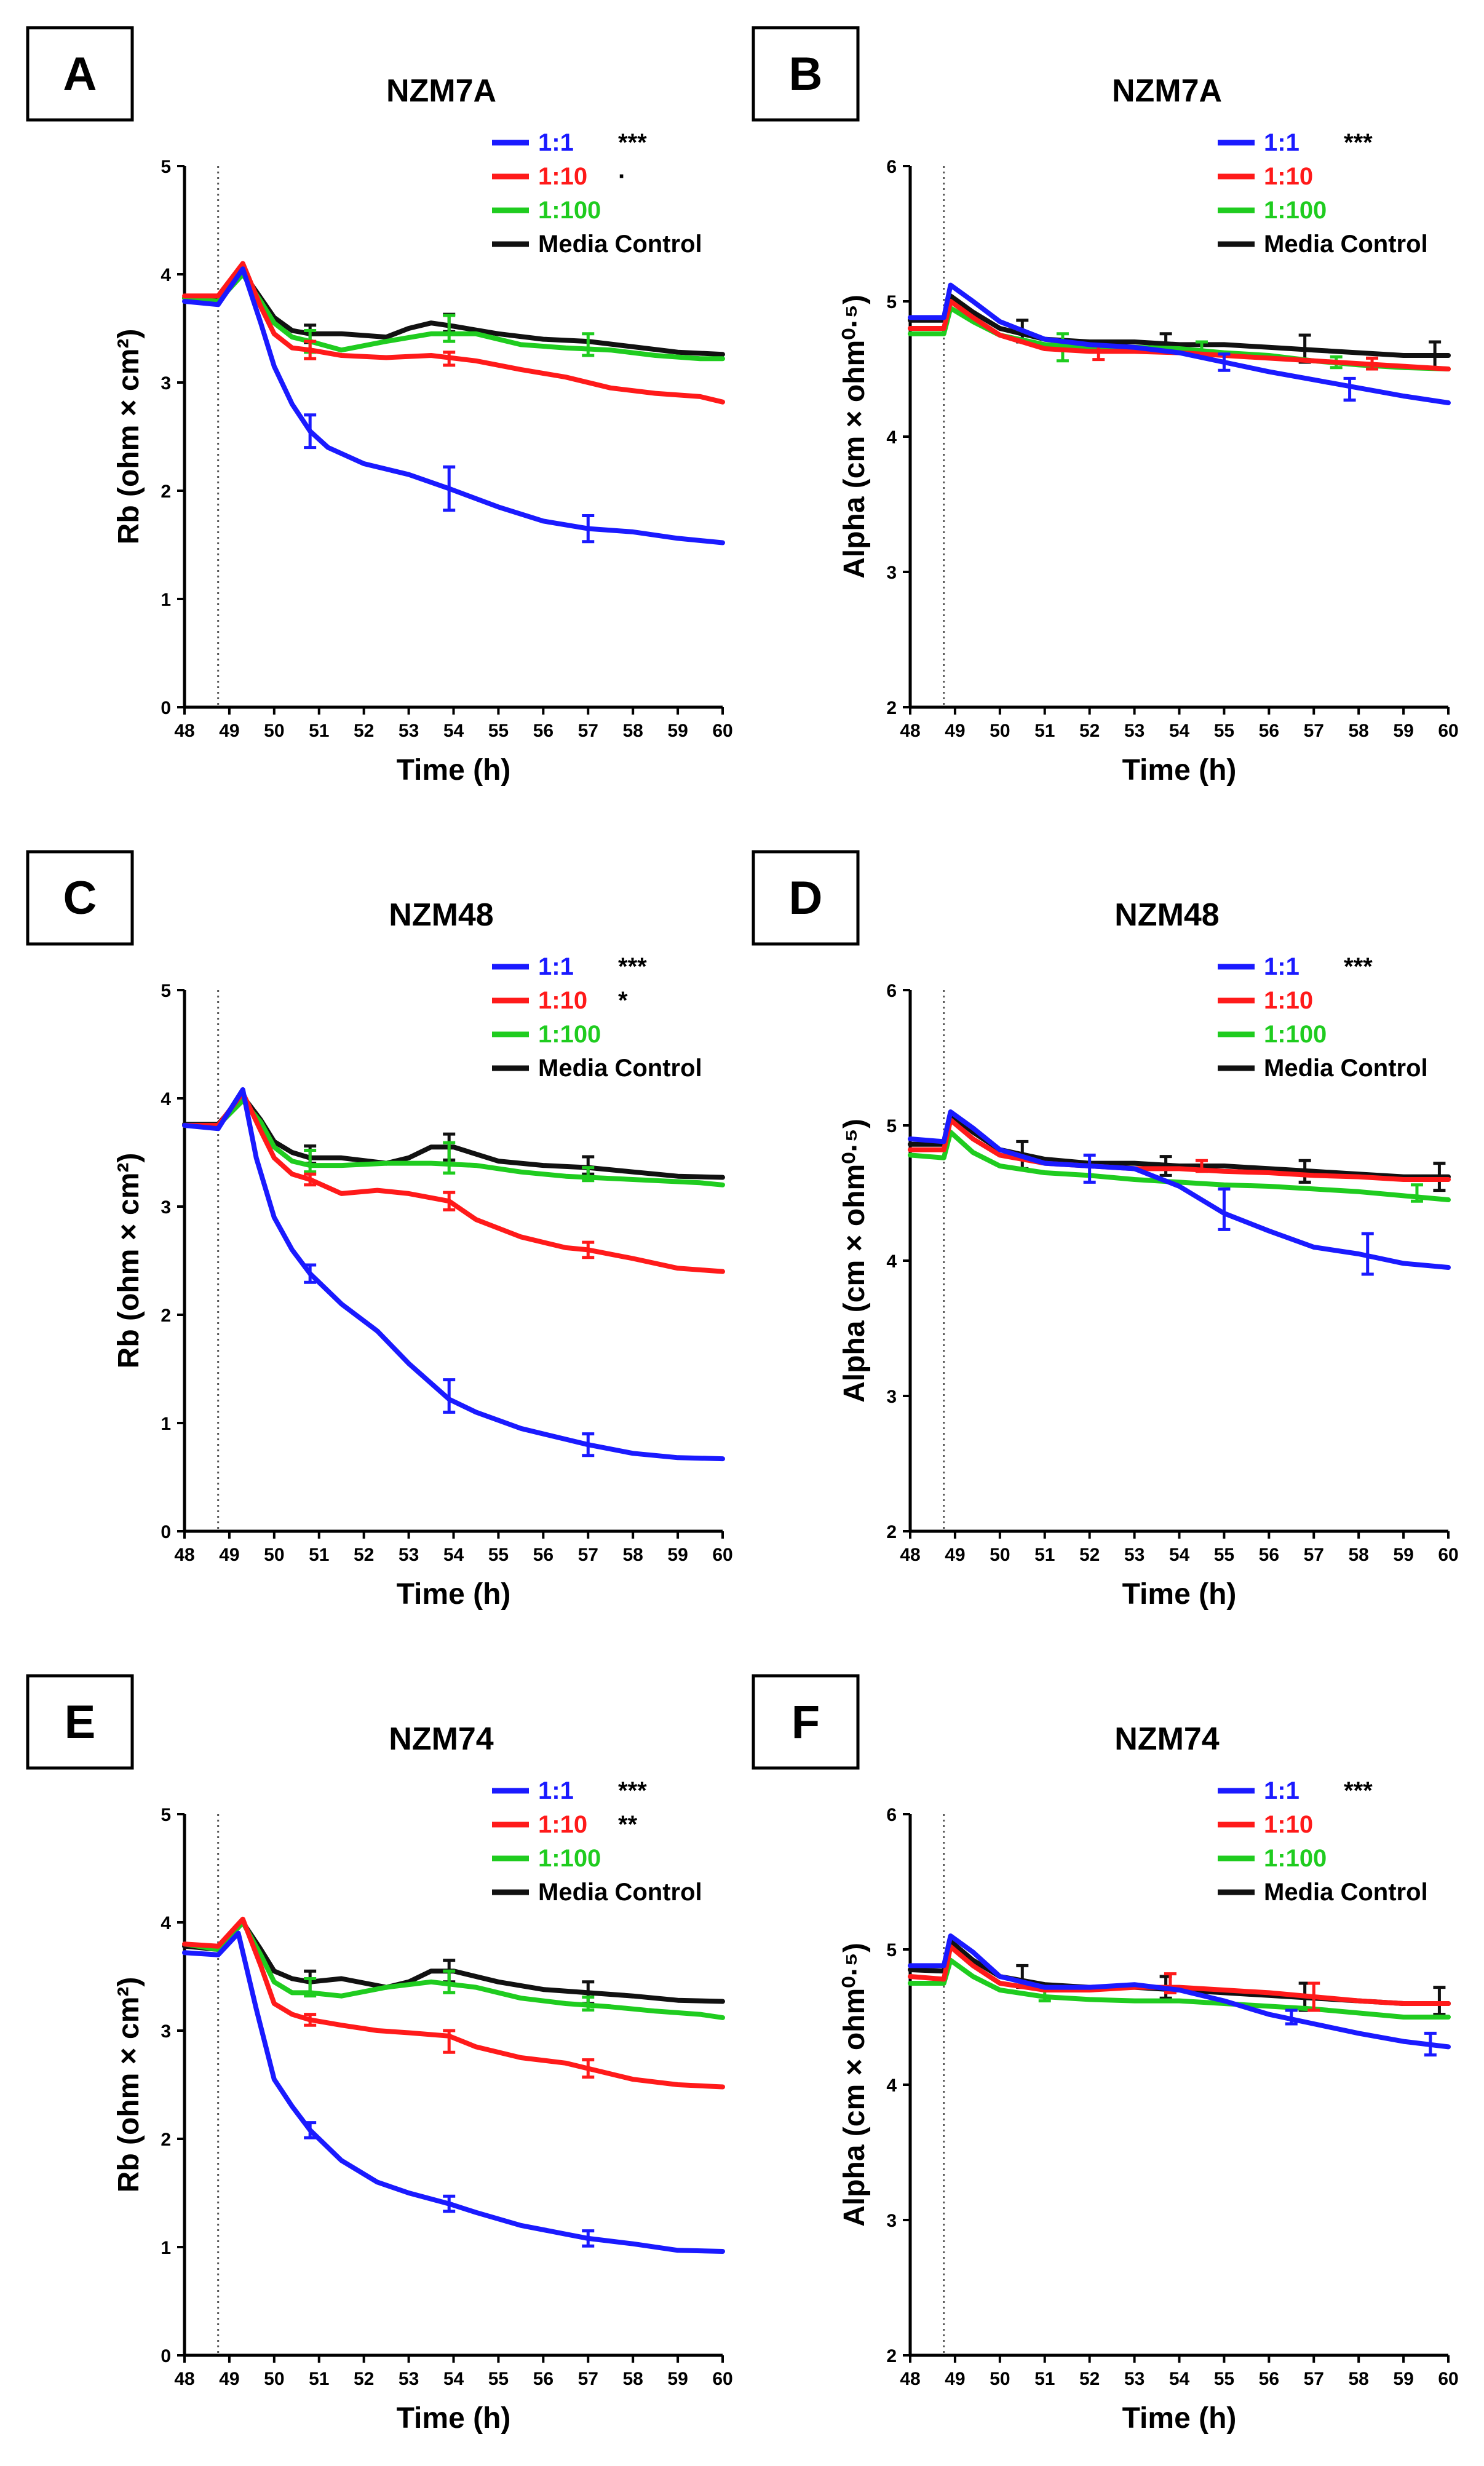 The height and width of the screenshot is (2466, 1484). I want to click on significance-marker: *, so click(623, 1001).